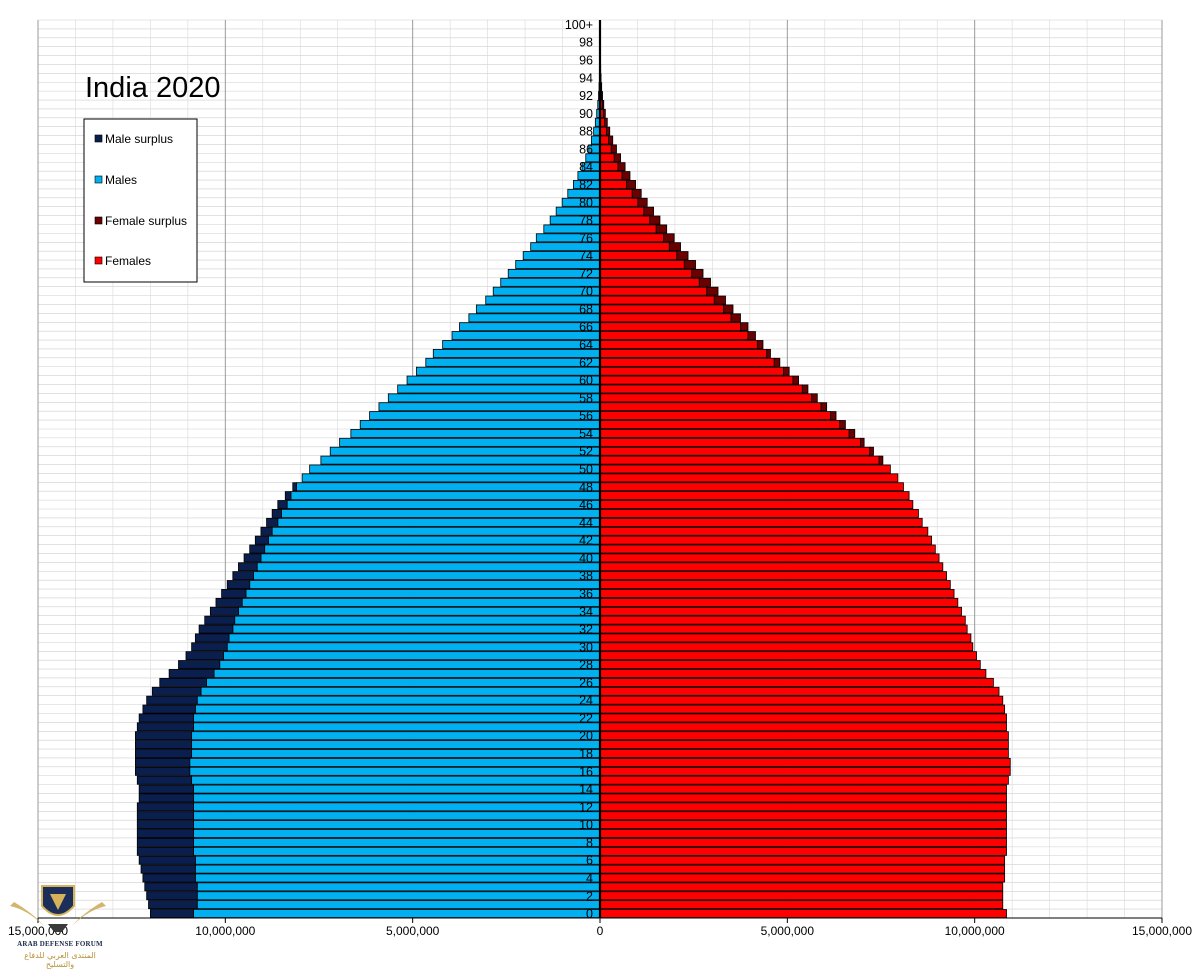  Describe the element at coordinates (586, 470) in the screenshot. I see `age-tick-label: 50` at that location.